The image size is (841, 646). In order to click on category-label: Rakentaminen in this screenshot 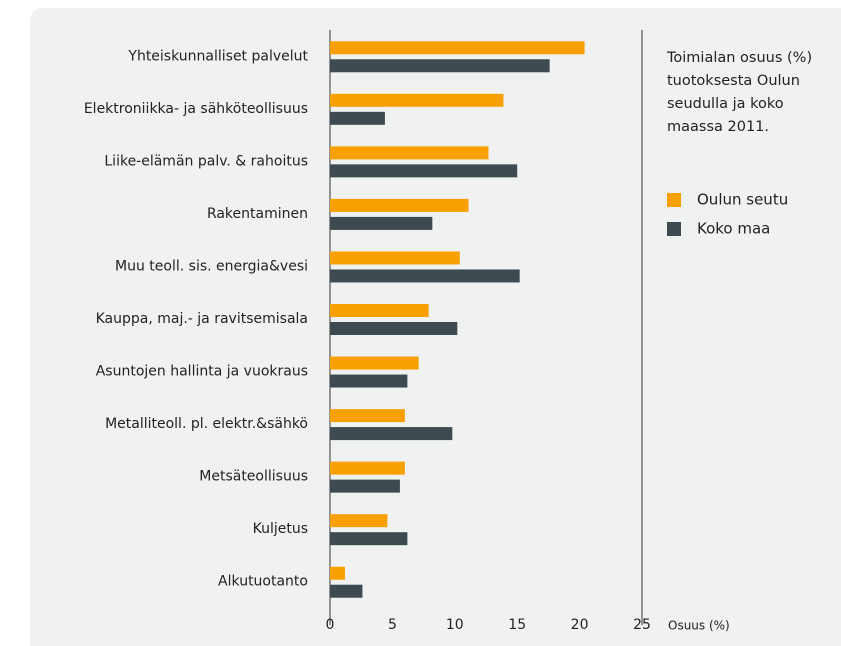, I will do `click(257, 214)`.